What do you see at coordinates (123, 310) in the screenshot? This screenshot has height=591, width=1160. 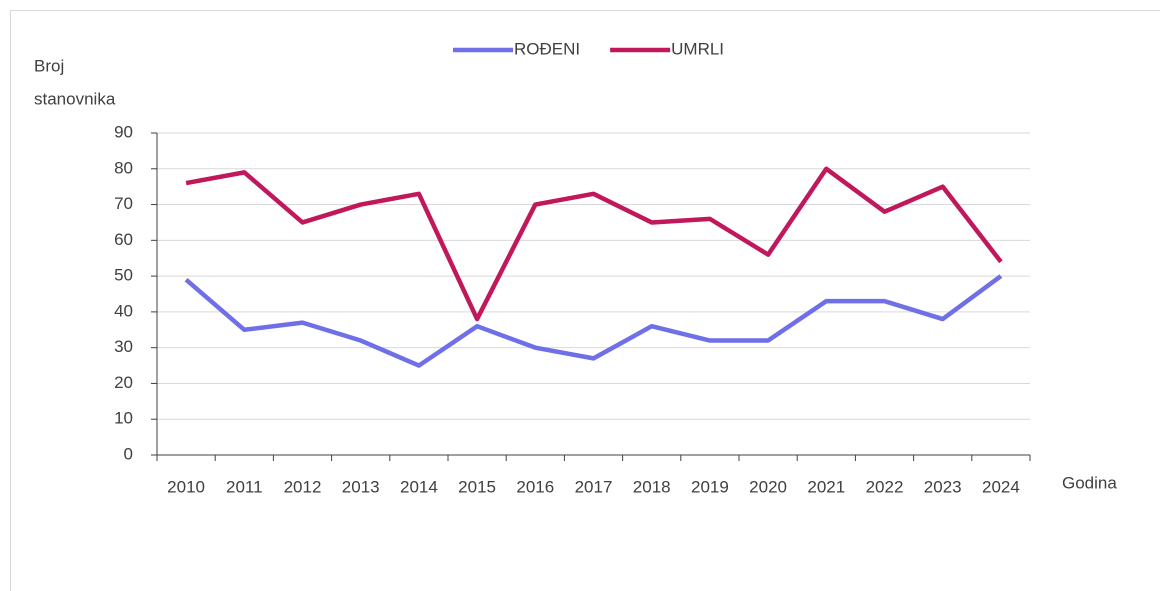 I see `y-tick-label: 40` at bounding box center [123, 310].